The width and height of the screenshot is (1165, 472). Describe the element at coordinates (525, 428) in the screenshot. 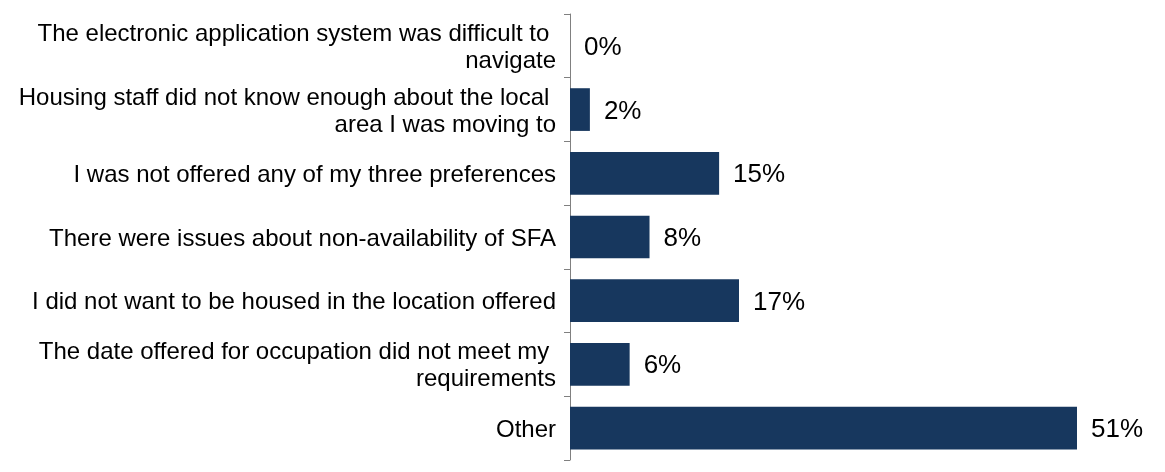

I see `y-tick-label: Other` at that location.